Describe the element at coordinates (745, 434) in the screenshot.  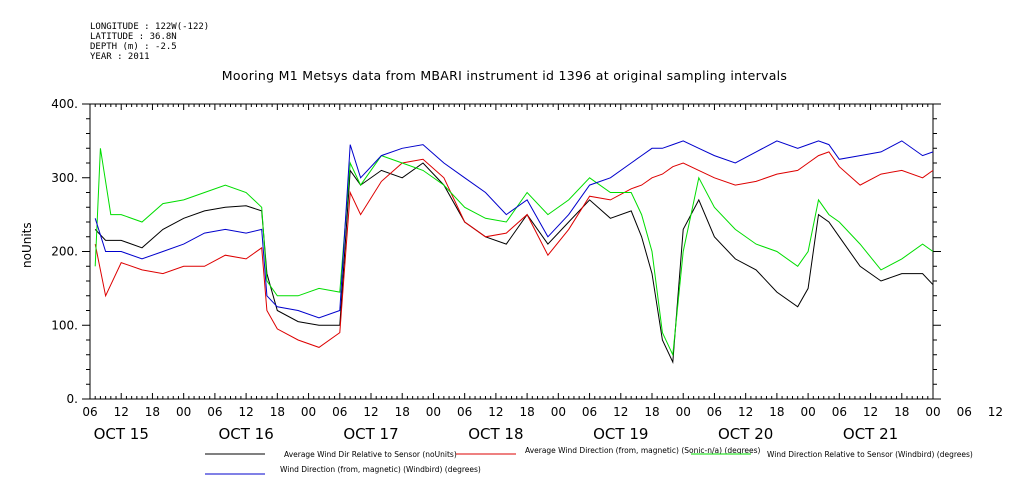
I see `x-day-label: OCT 20` at that location.